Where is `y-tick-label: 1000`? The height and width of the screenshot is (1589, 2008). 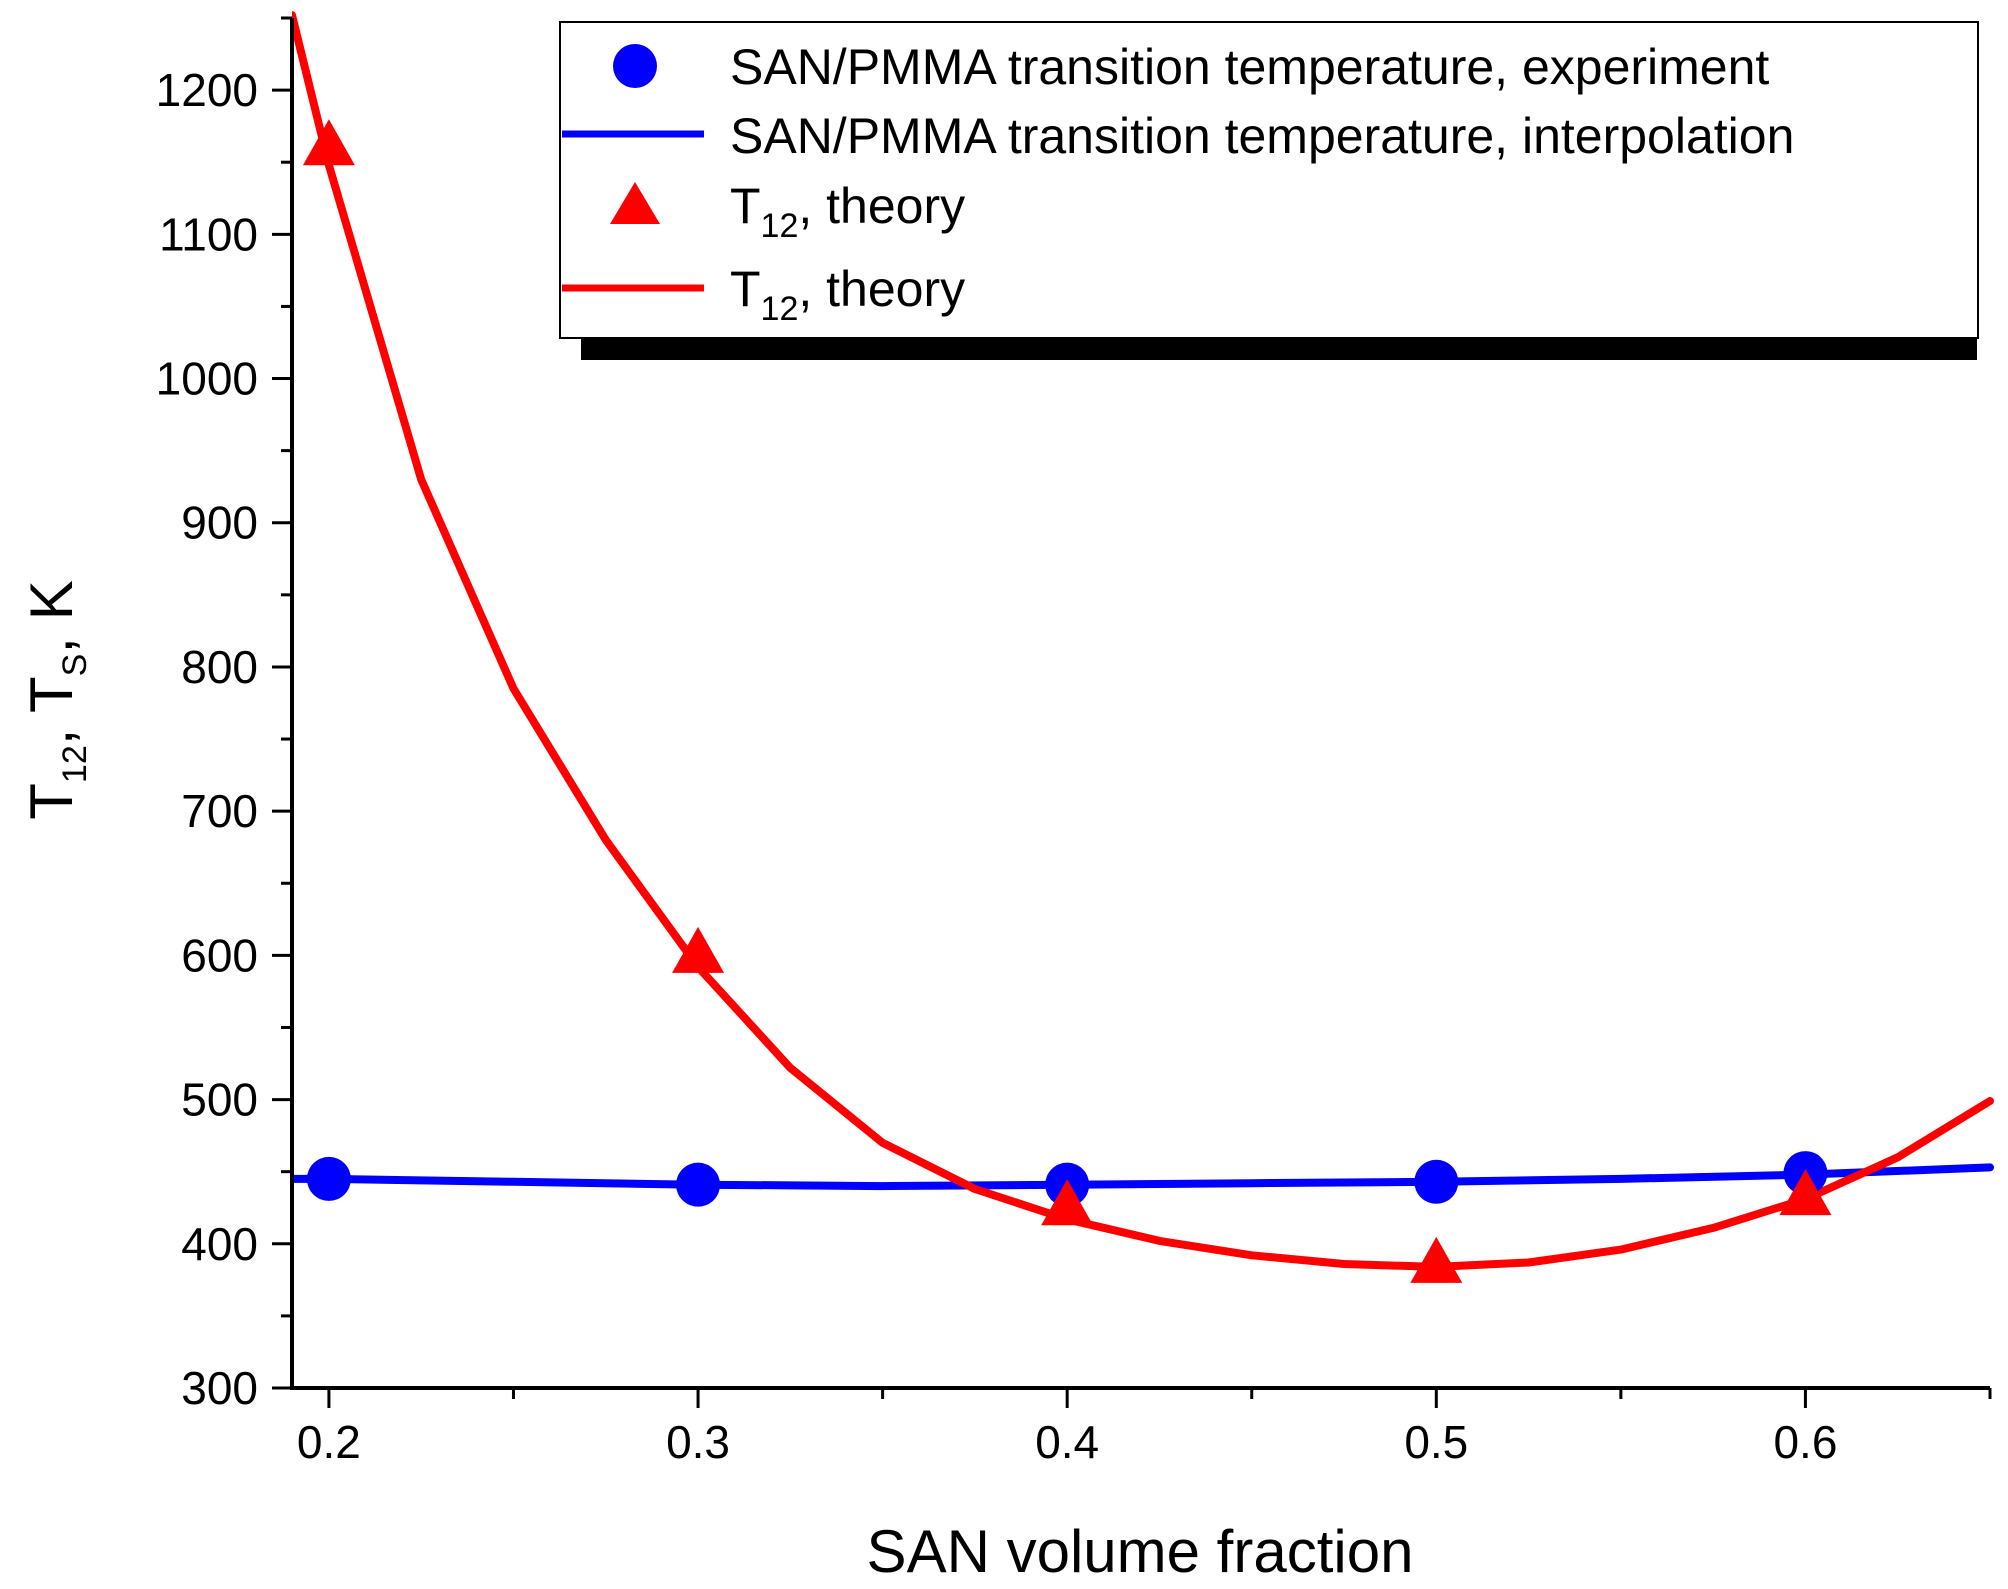 y-tick-label: 1000 is located at coordinates (207, 379).